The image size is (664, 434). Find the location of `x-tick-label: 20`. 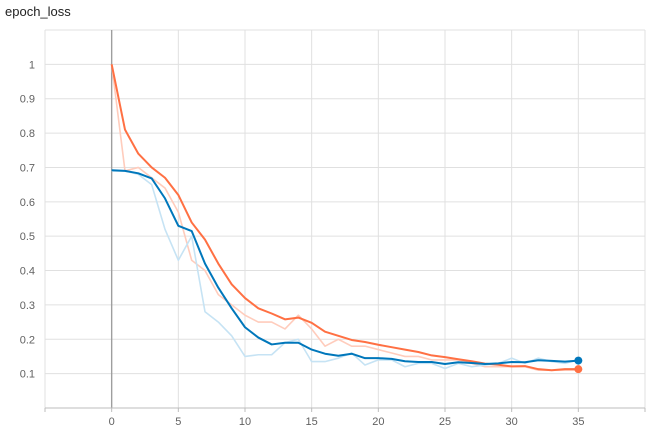

x-tick-label: 20 is located at coordinates (378, 422).